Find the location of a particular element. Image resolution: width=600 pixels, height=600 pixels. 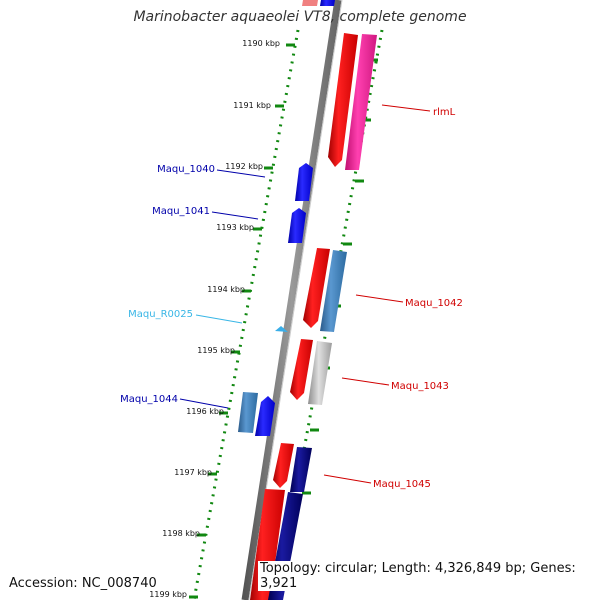

feature-maqu-1045-red is located at coordinates (283, 465).